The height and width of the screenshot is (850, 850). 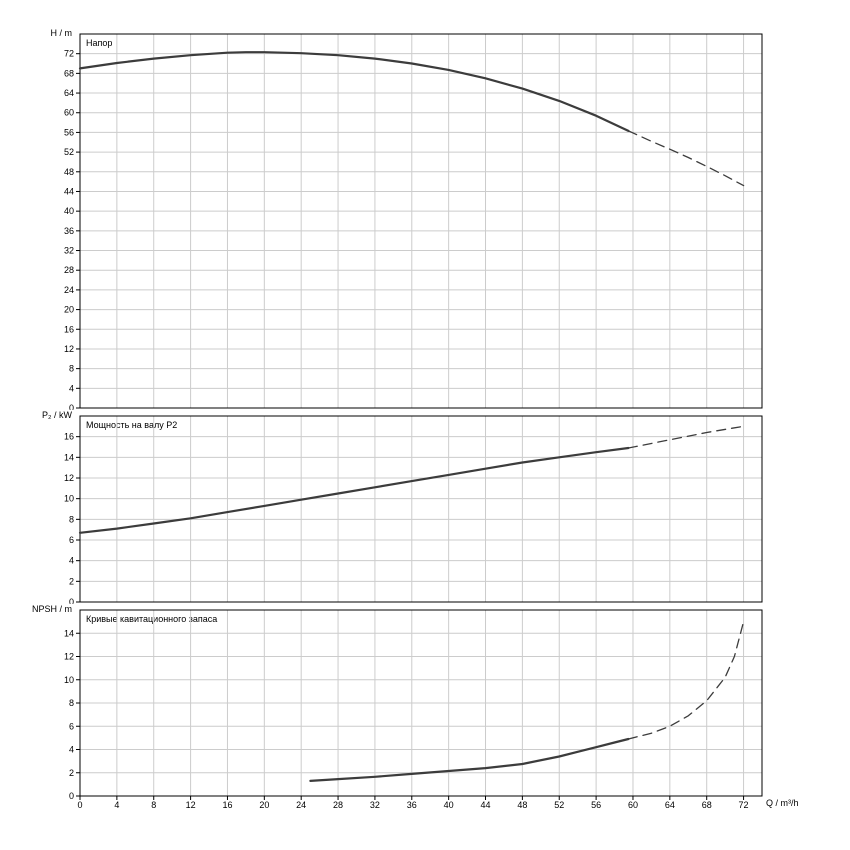 What do you see at coordinates (469, 759) in the screenshot?
I see `npsh-curve-solid` at bounding box center [469, 759].